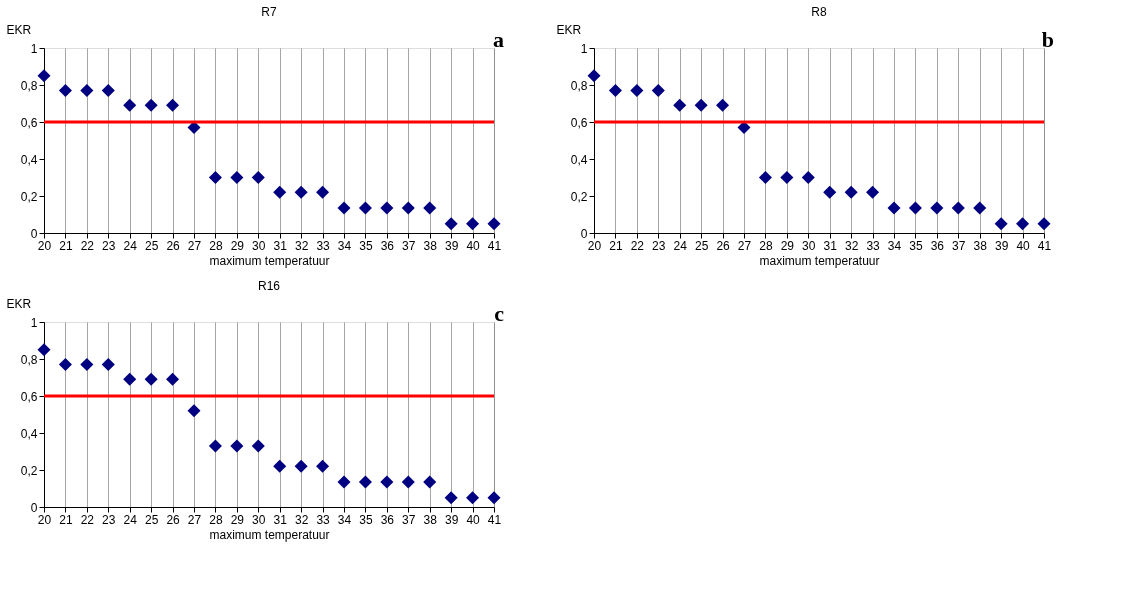  What do you see at coordinates (1023, 245) in the screenshot?
I see `x-tick-label: 40` at bounding box center [1023, 245].